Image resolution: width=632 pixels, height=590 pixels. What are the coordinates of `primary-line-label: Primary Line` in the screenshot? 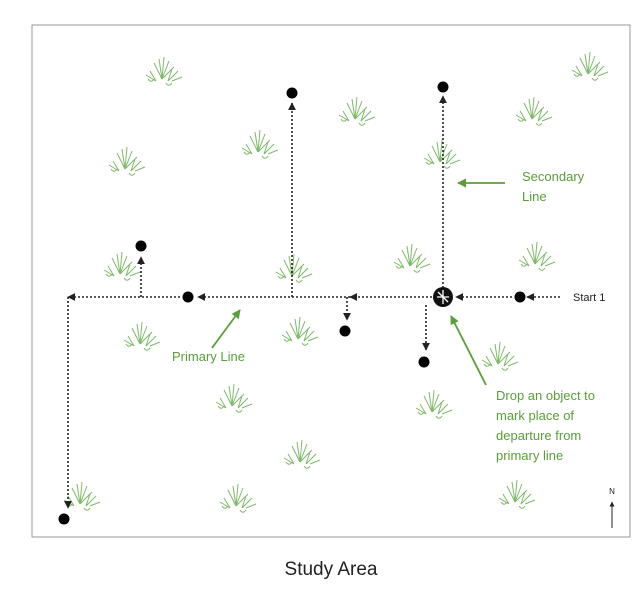 It's located at (208, 356).